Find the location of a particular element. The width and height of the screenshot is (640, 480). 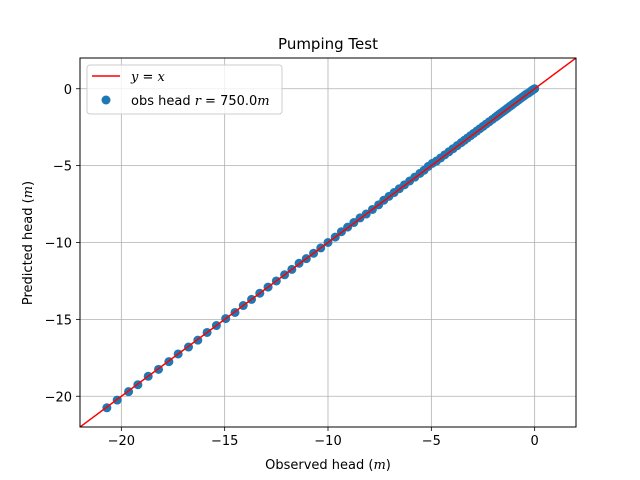

y-tick-label: 0 is located at coordinates (68, 90).